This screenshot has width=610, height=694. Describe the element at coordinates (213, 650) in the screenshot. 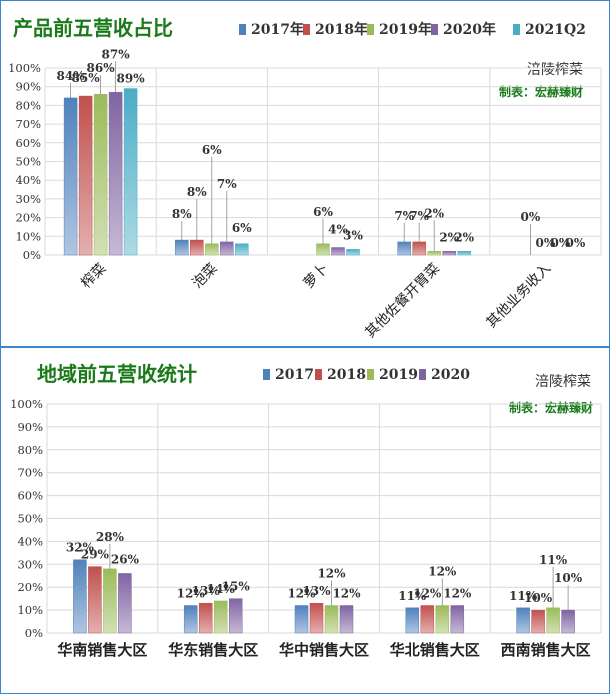

I see `category-label-1: 华东销售大区` at that location.